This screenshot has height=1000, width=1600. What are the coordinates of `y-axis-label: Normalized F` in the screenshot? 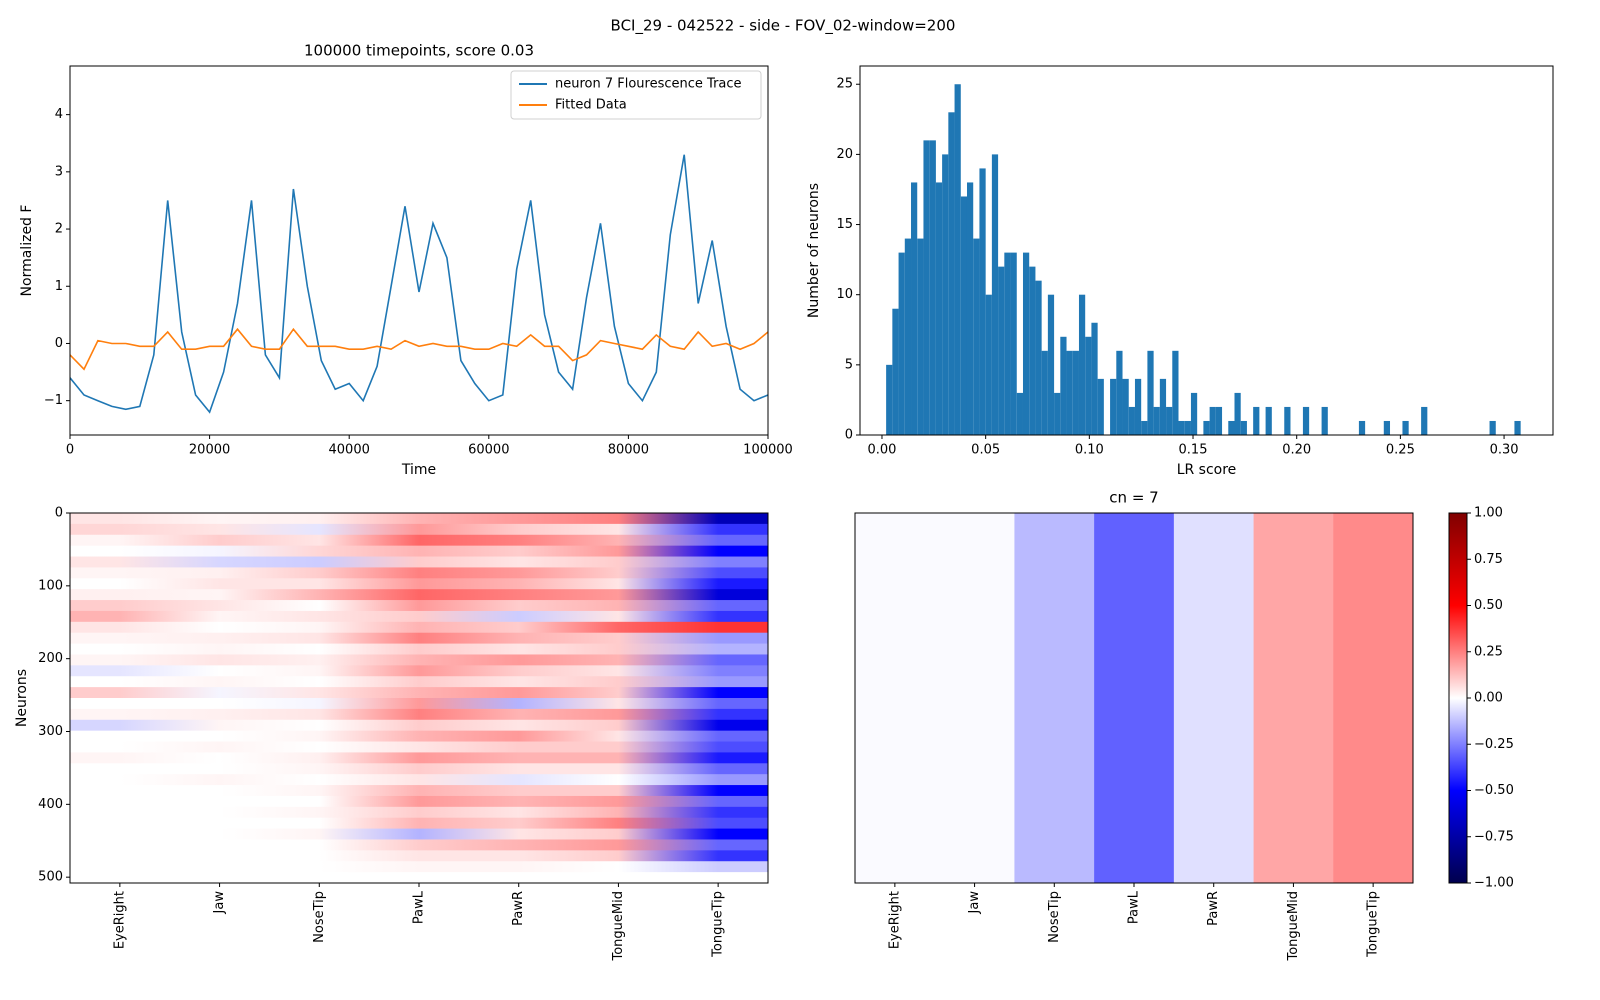 It's located at (27, 251).